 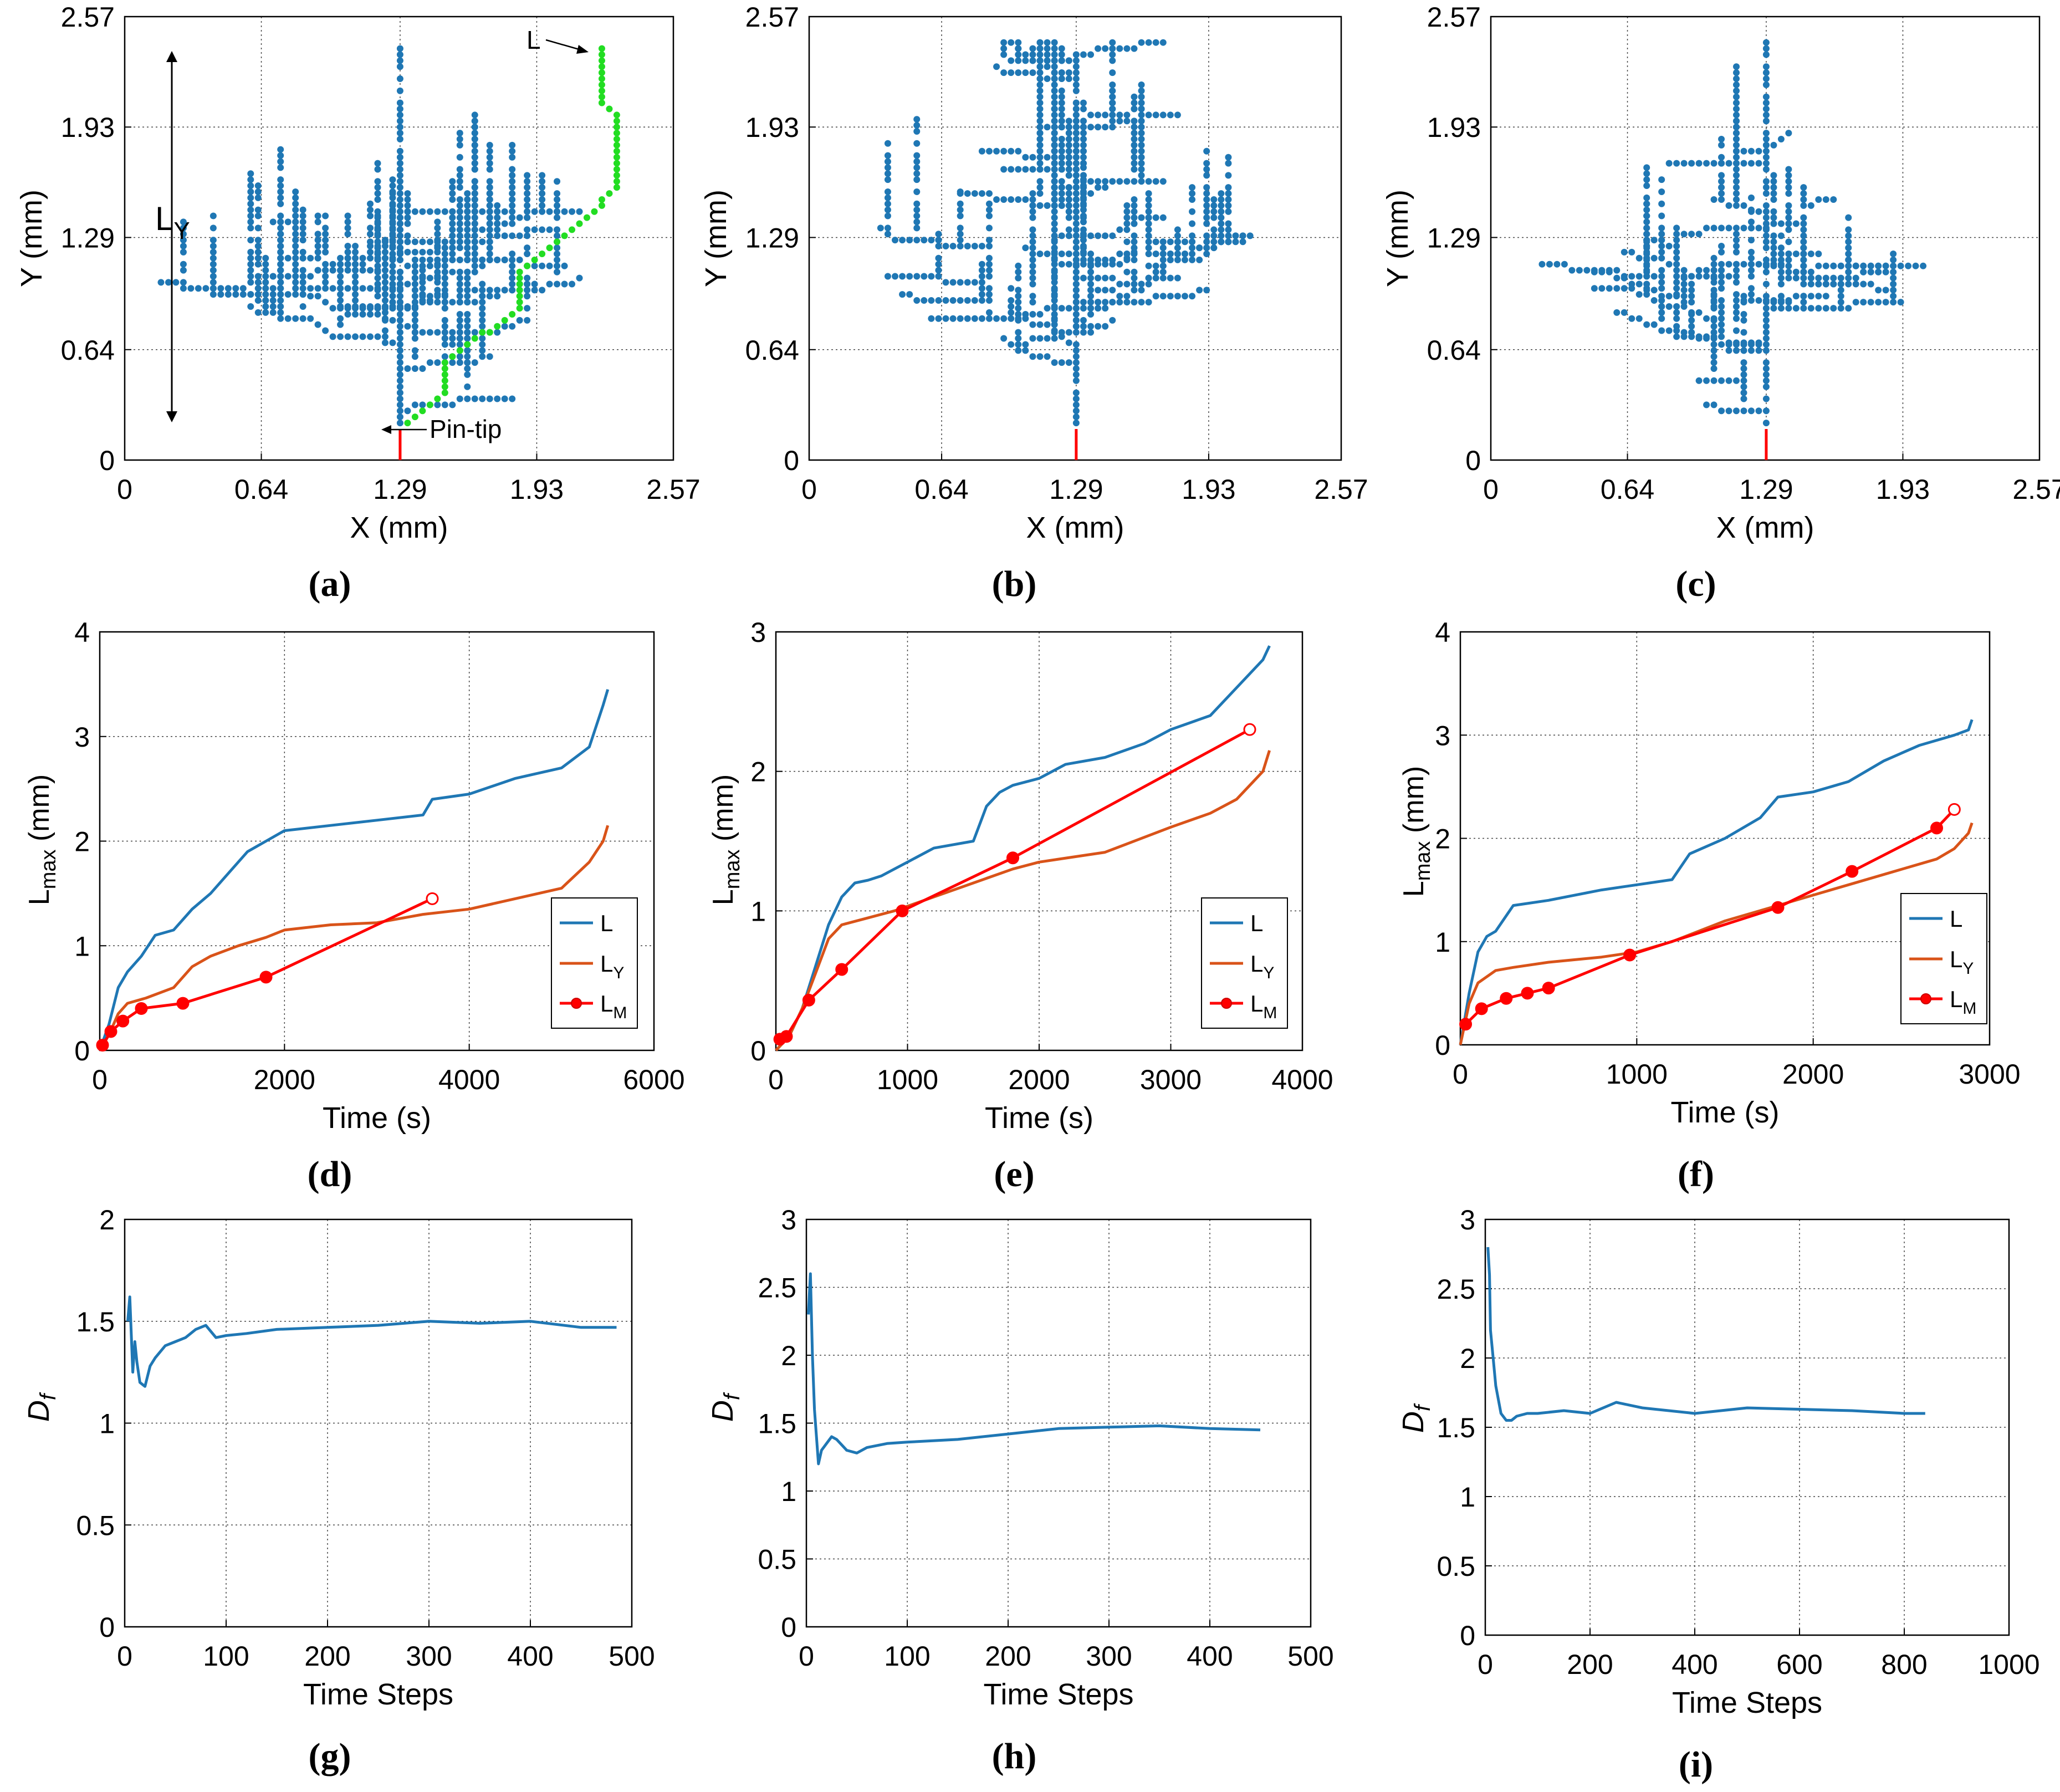 I want to click on y-tick-label: 1, so click(x=1442, y=942).